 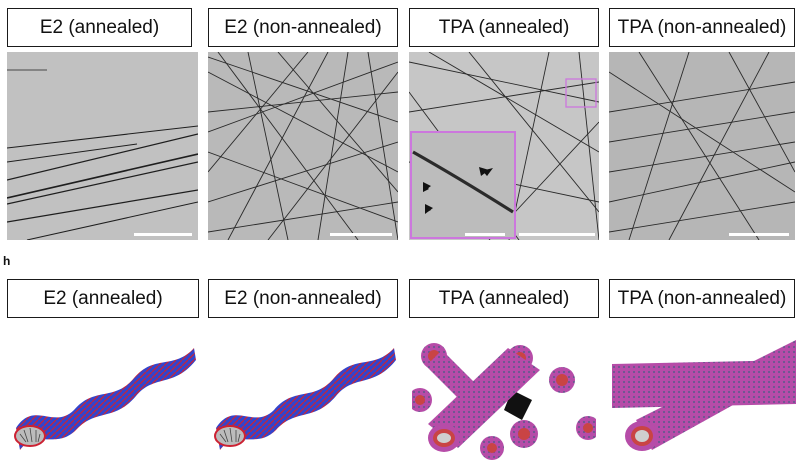 I want to click on zoom-inset, so click(x=463, y=185).